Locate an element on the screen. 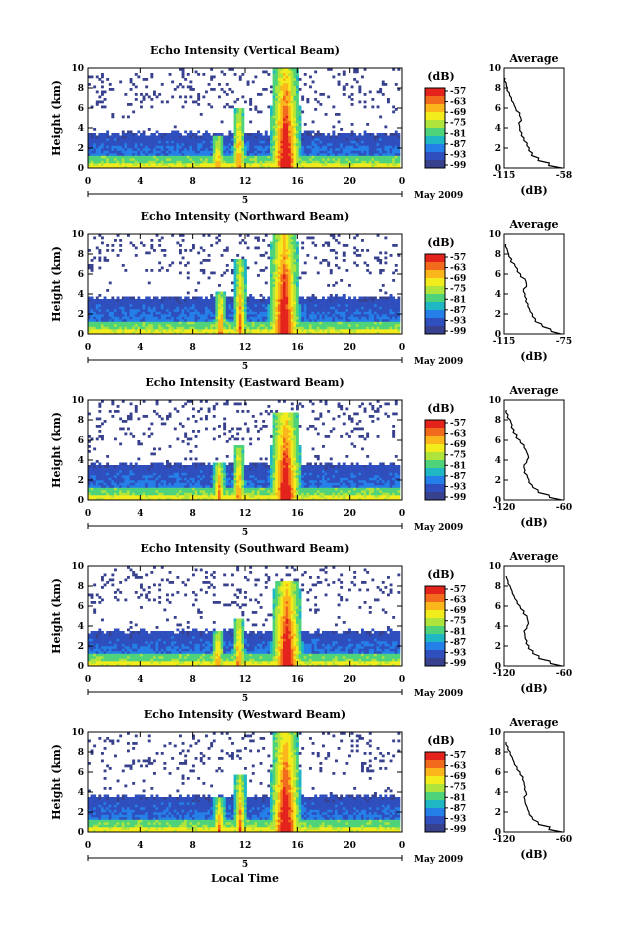 This screenshot has height=929, width=620. heatmap-cell-2014 is located at coordinates (360, 87).